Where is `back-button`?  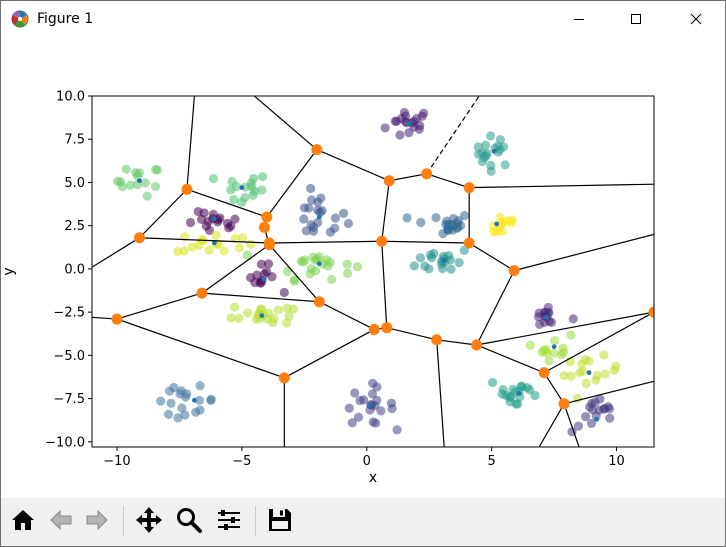 back-button is located at coordinates (61, 520).